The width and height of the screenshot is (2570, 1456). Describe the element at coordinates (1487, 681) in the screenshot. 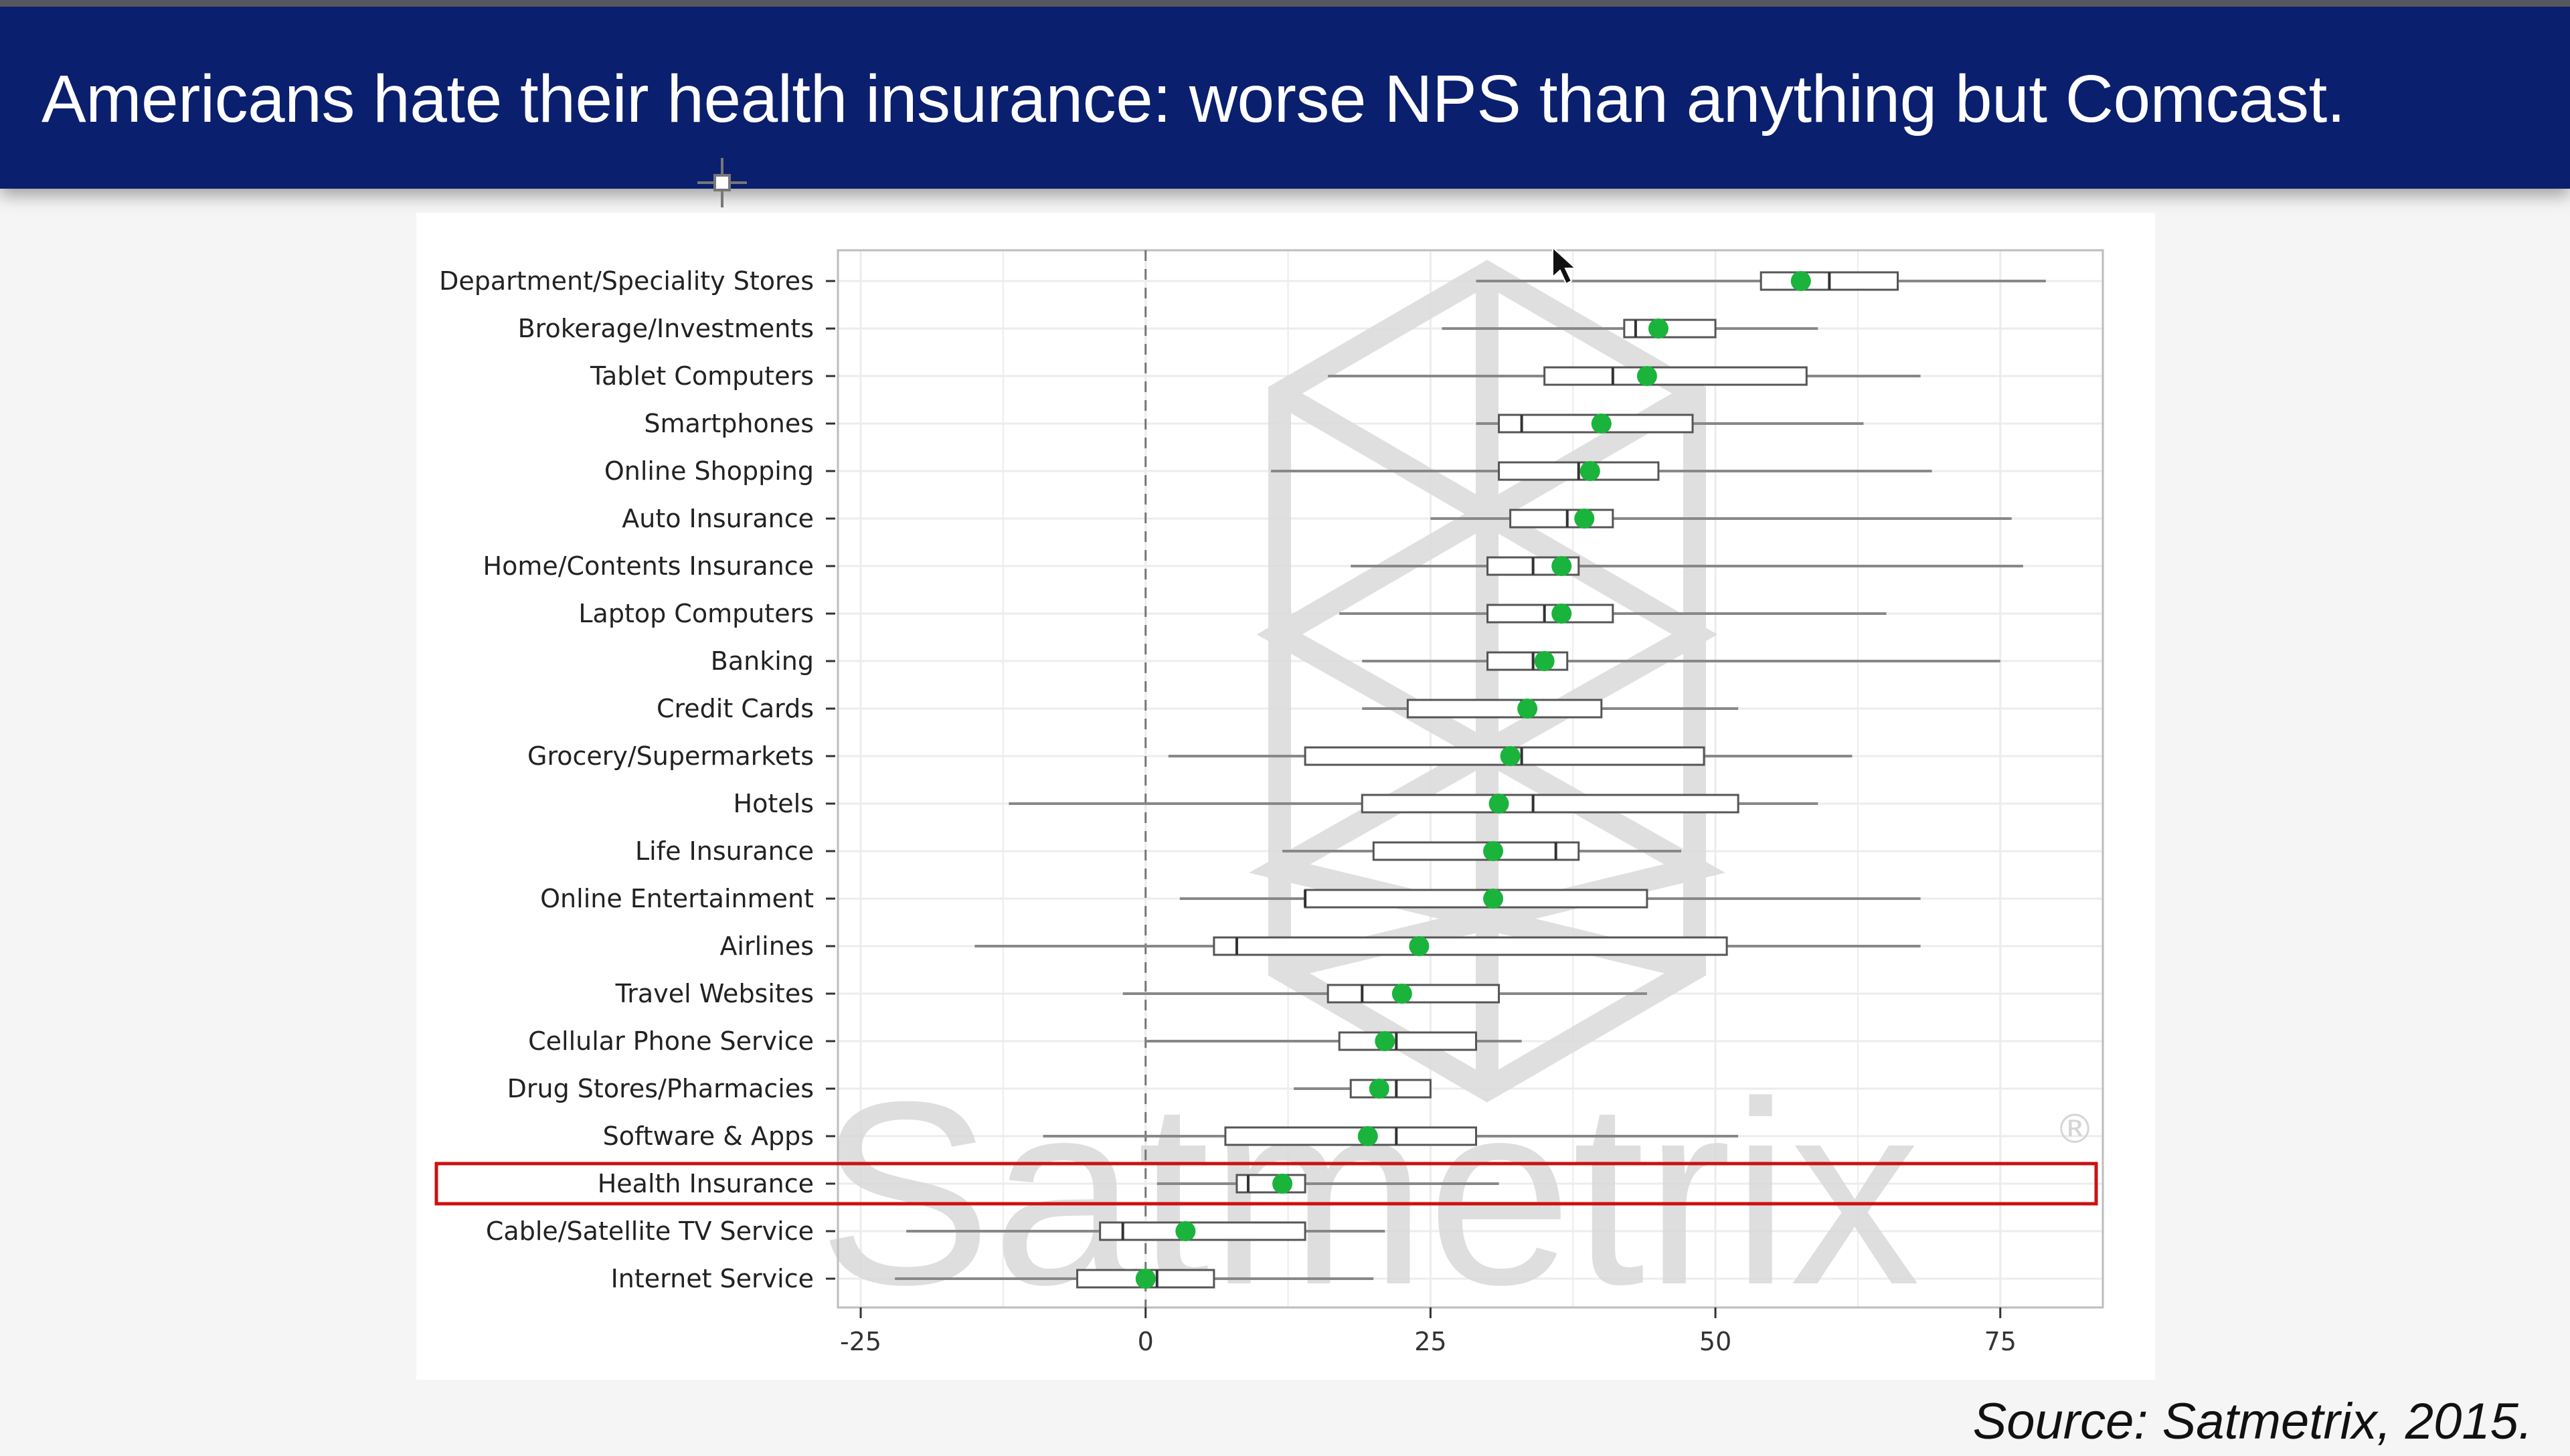

I see `watermark-logo-icon` at that location.